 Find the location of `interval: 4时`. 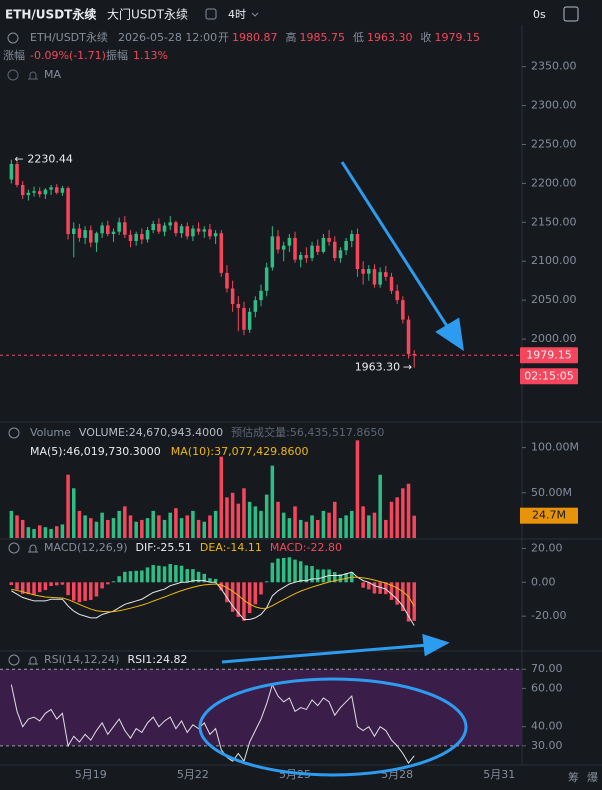

interval: 4时 is located at coordinates (237, 14).